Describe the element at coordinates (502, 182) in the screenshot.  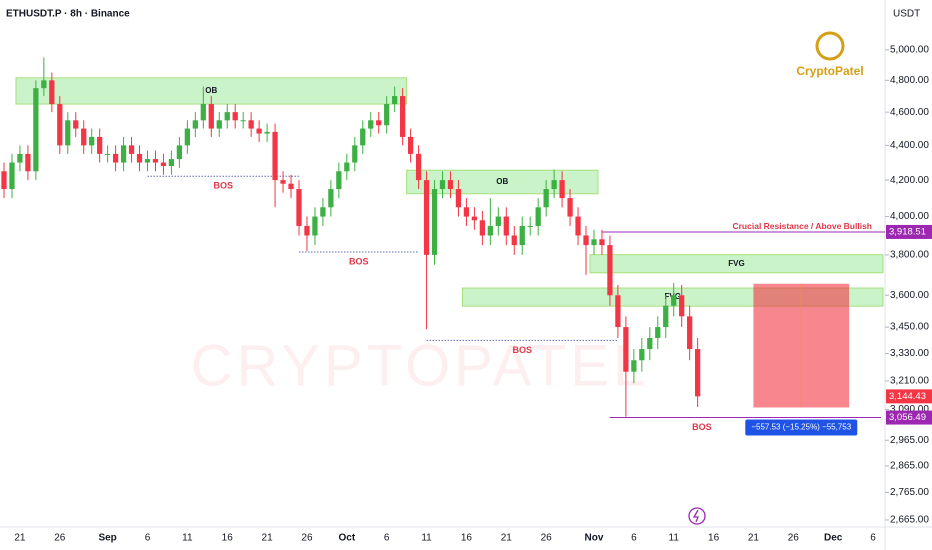
I see `zone` at that location.